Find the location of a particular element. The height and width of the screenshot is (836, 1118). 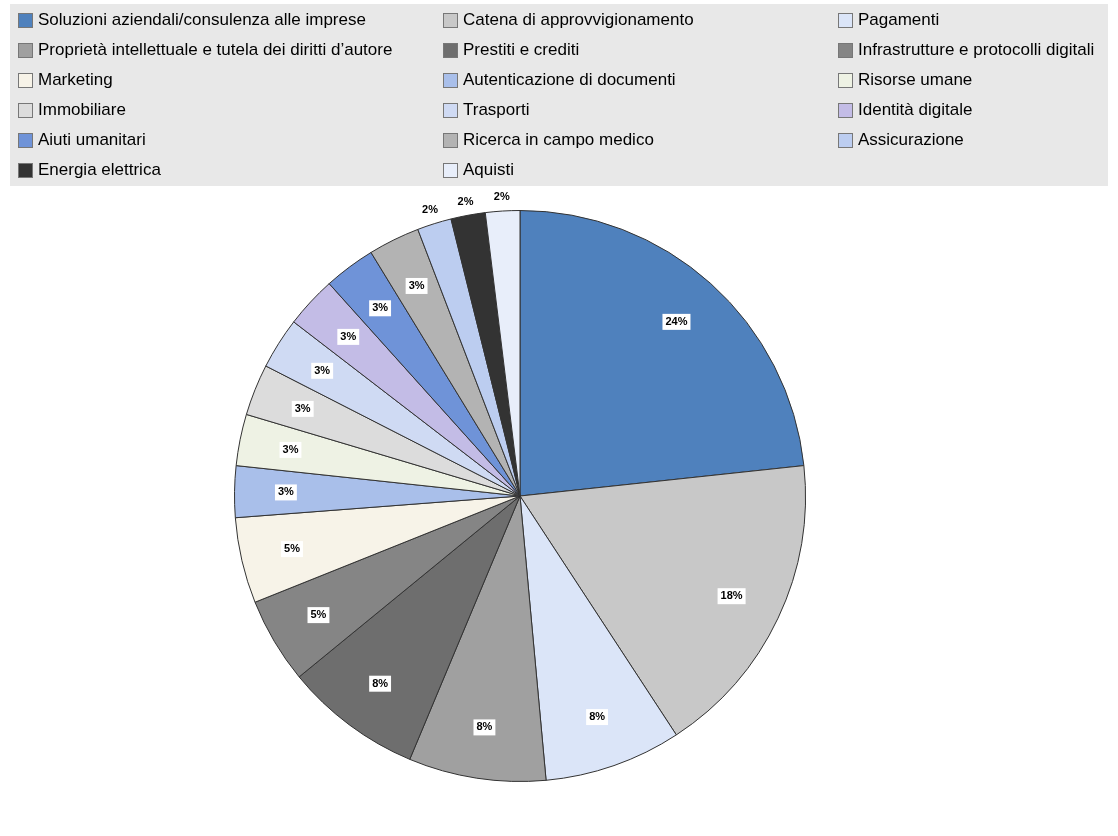

legend-label: Autenticazione di documenti is located at coordinates (569, 80).